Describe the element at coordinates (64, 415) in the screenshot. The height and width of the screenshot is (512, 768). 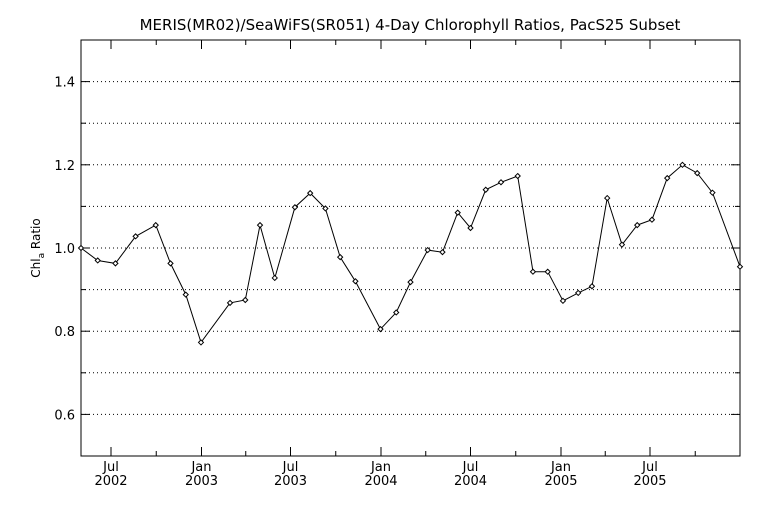
I see `y-tick-label: 0.6` at that location.